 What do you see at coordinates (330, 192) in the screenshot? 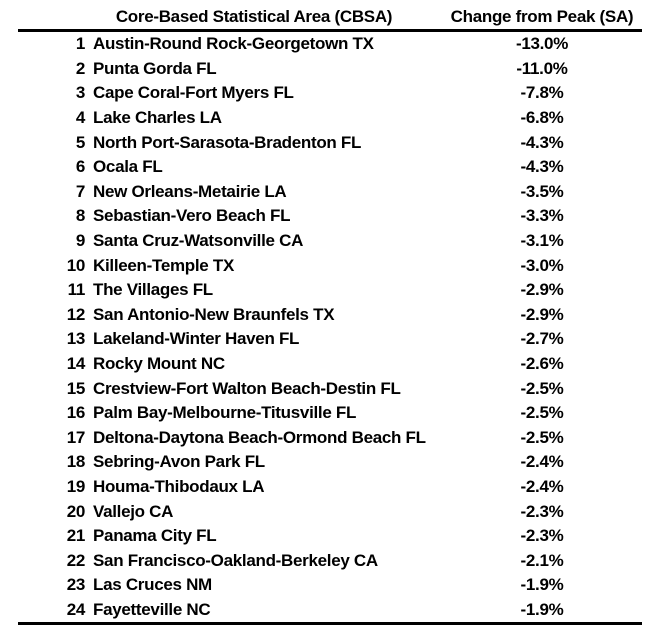
I see `table-row: 7 New Orleans-Metairie LA -3.5%` at bounding box center [330, 192].